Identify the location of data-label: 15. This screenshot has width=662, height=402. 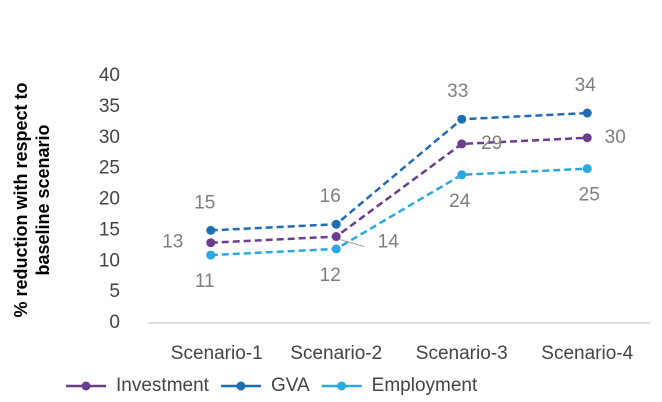
(204, 202).